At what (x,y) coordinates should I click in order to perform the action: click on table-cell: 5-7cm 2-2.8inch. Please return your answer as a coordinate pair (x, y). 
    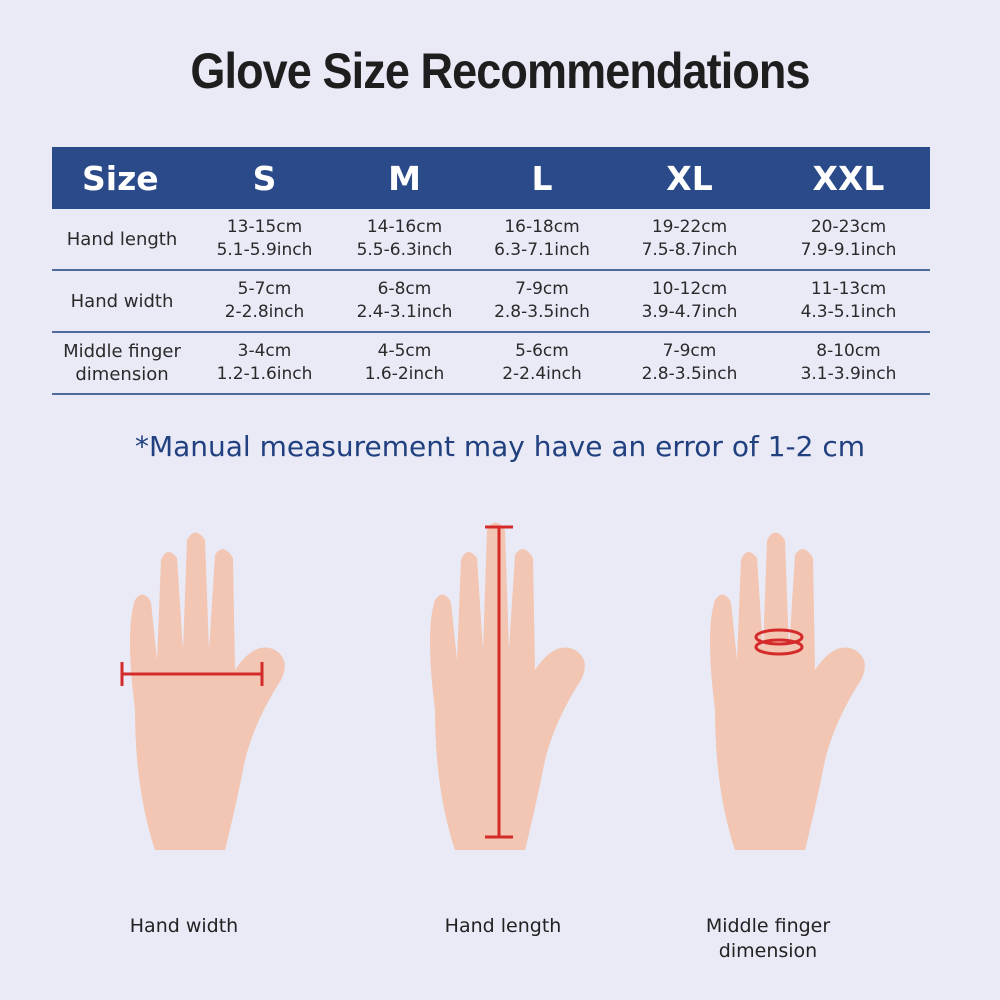
    Looking at the image, I should click on (264, 301).